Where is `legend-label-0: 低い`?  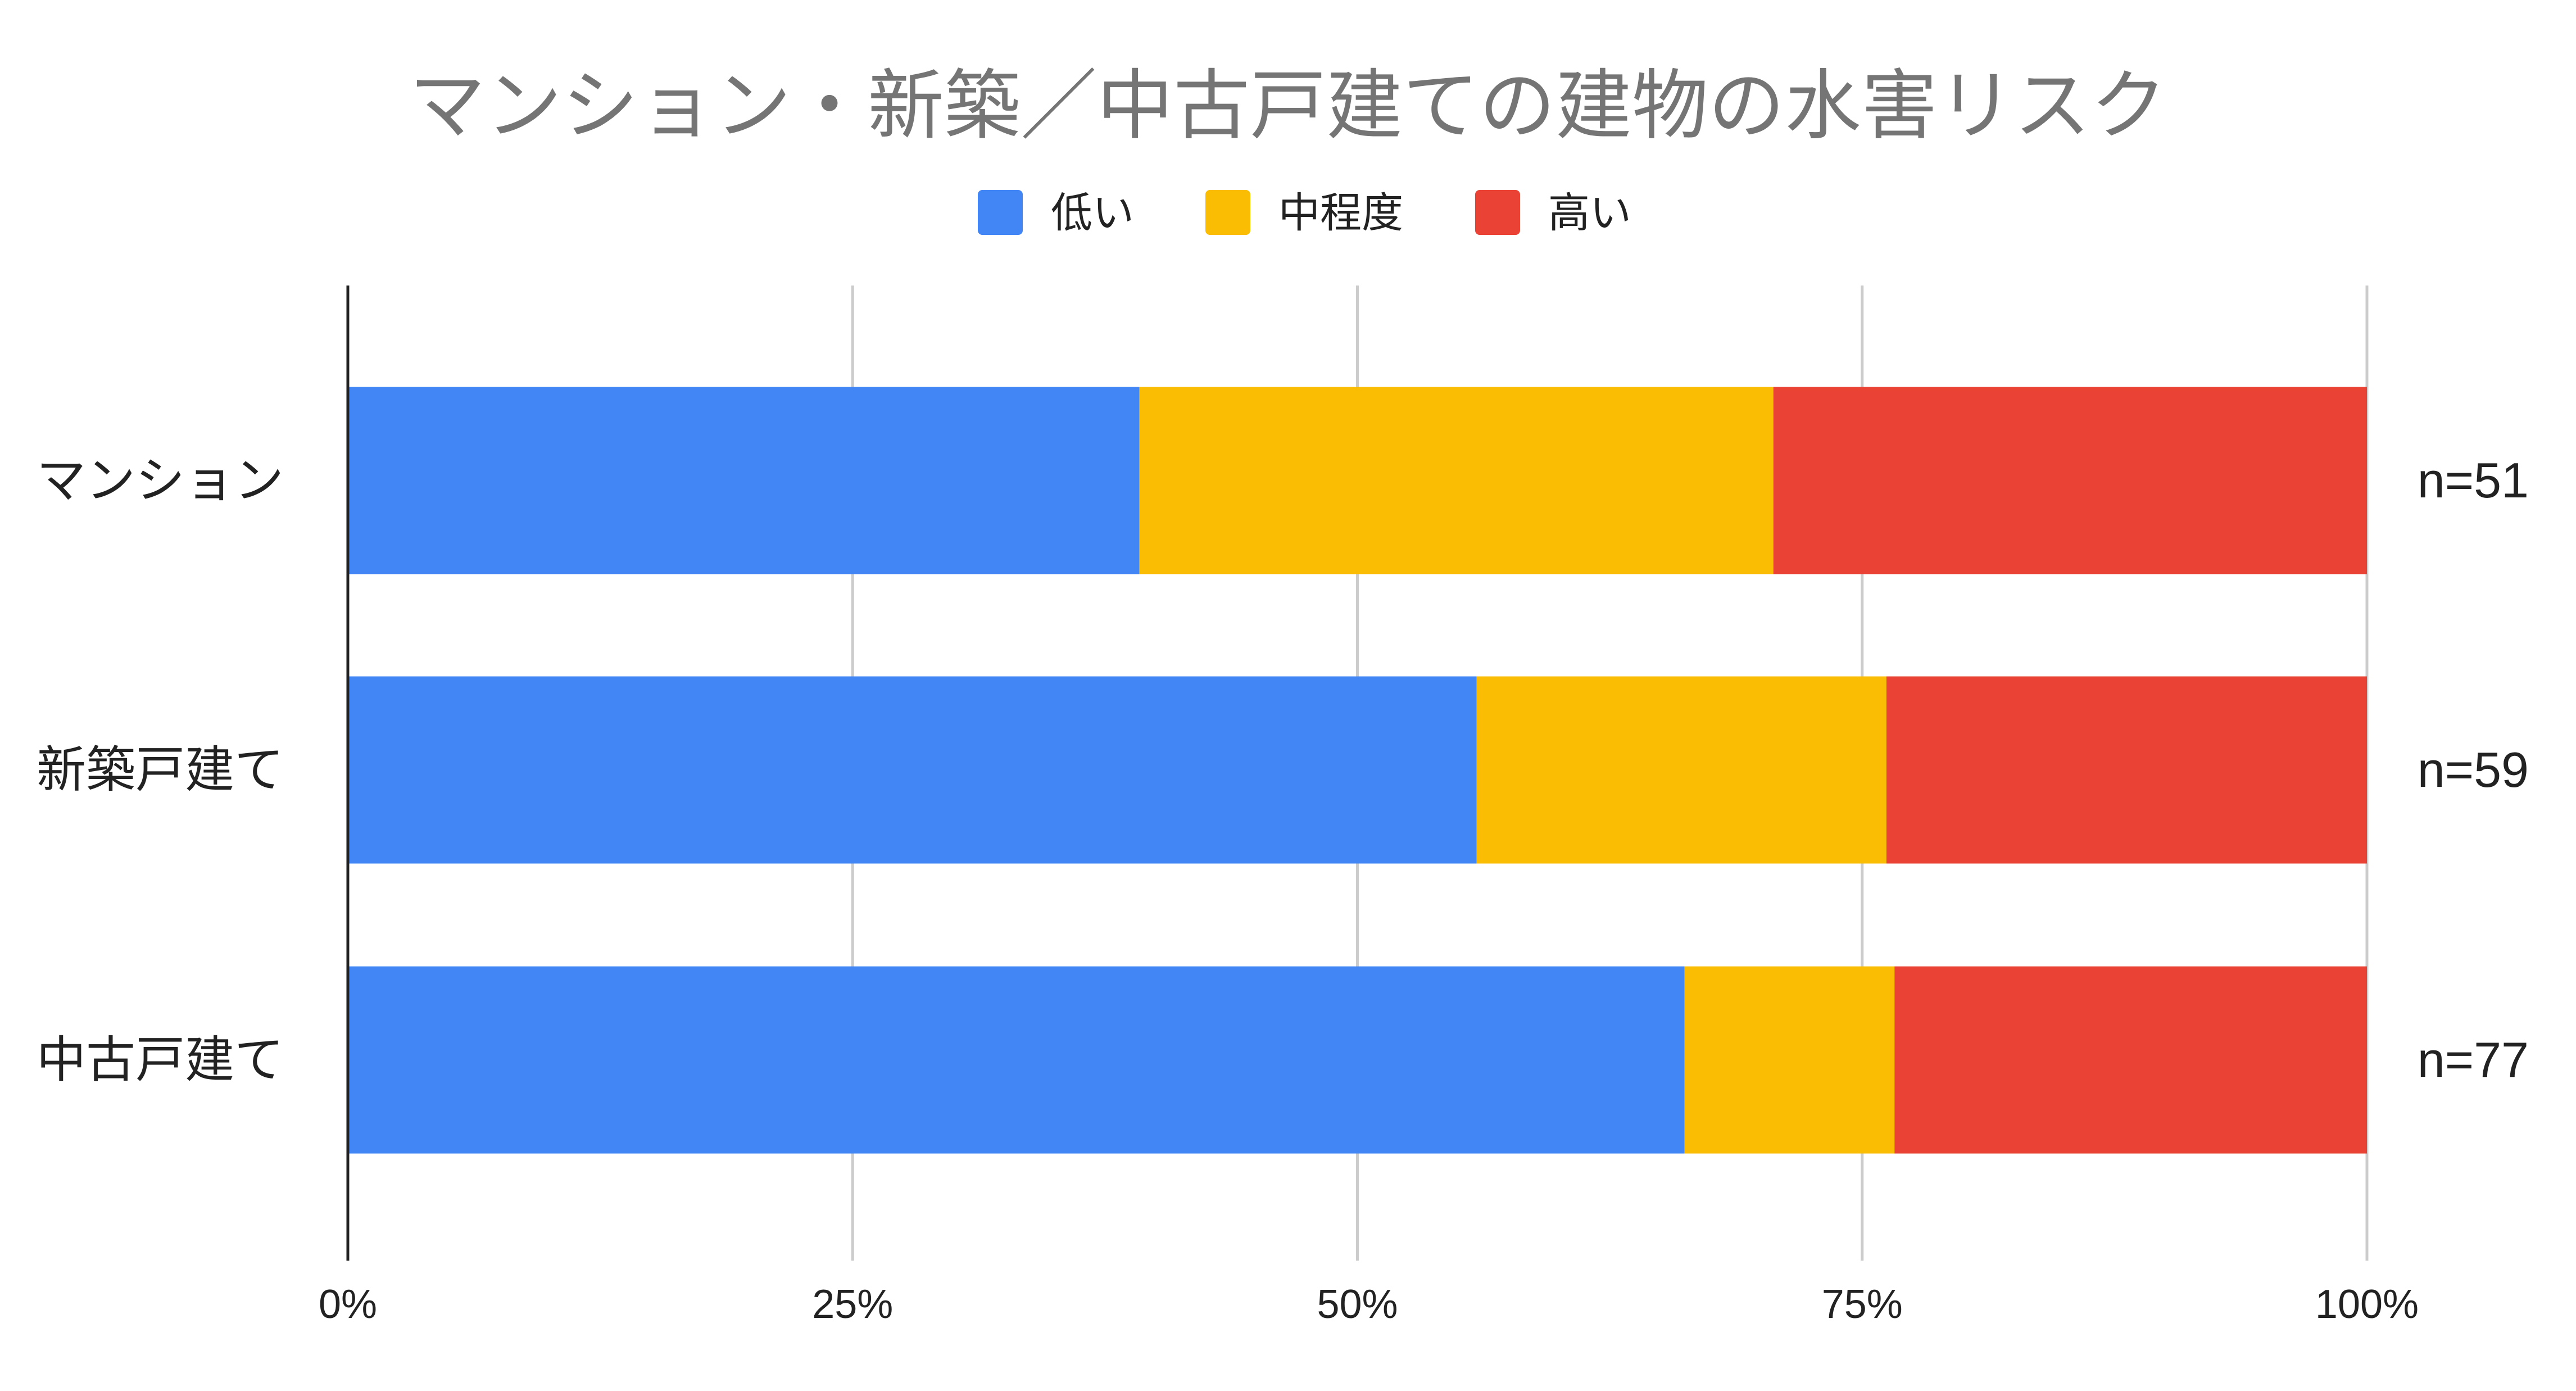 legend-label-0: 低い is located at coordinates (1092, 213).